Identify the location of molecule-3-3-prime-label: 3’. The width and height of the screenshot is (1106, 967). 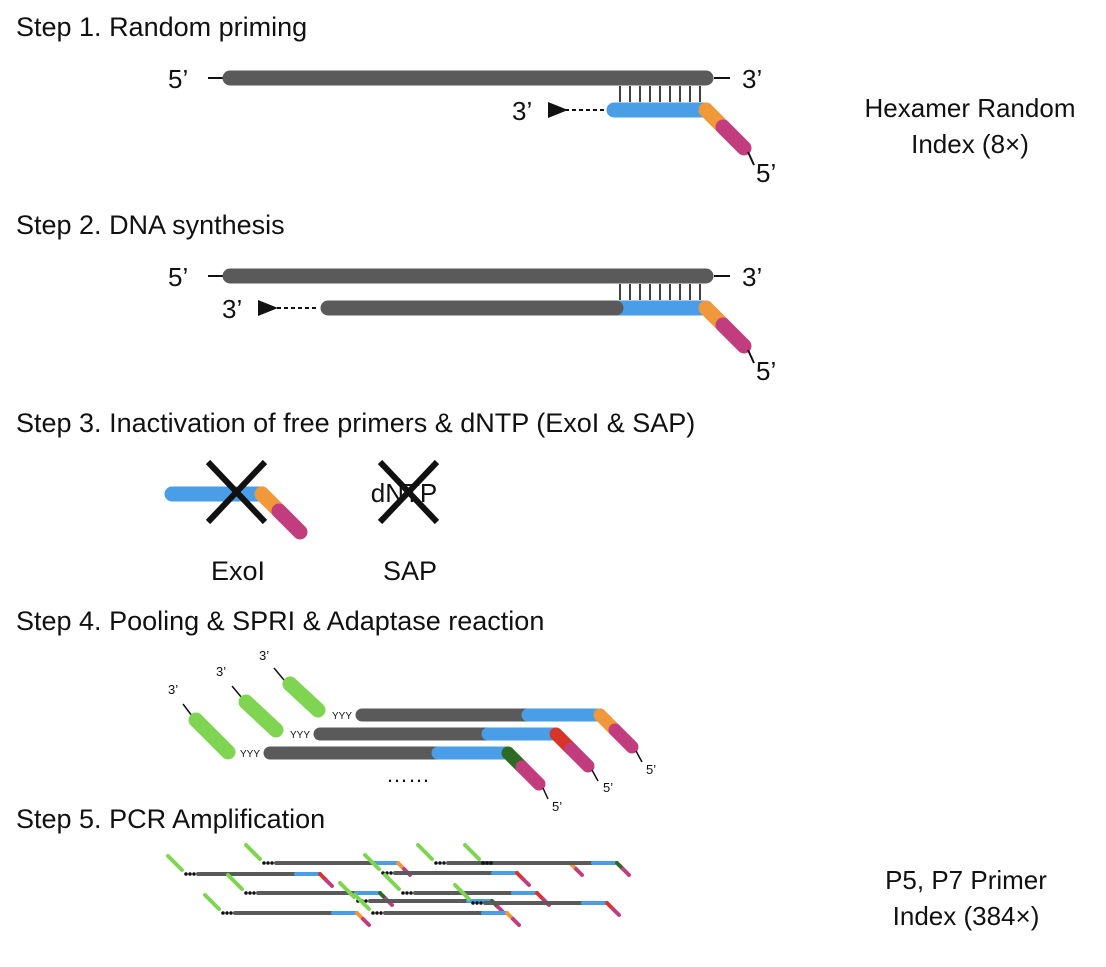
(173, 689).